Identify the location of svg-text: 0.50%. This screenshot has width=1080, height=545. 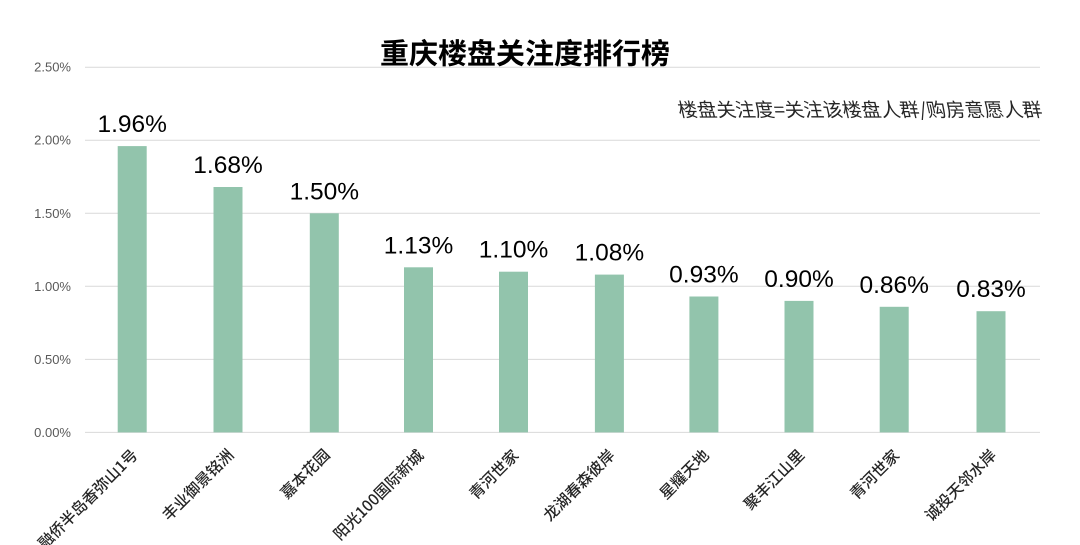
(52, 359).